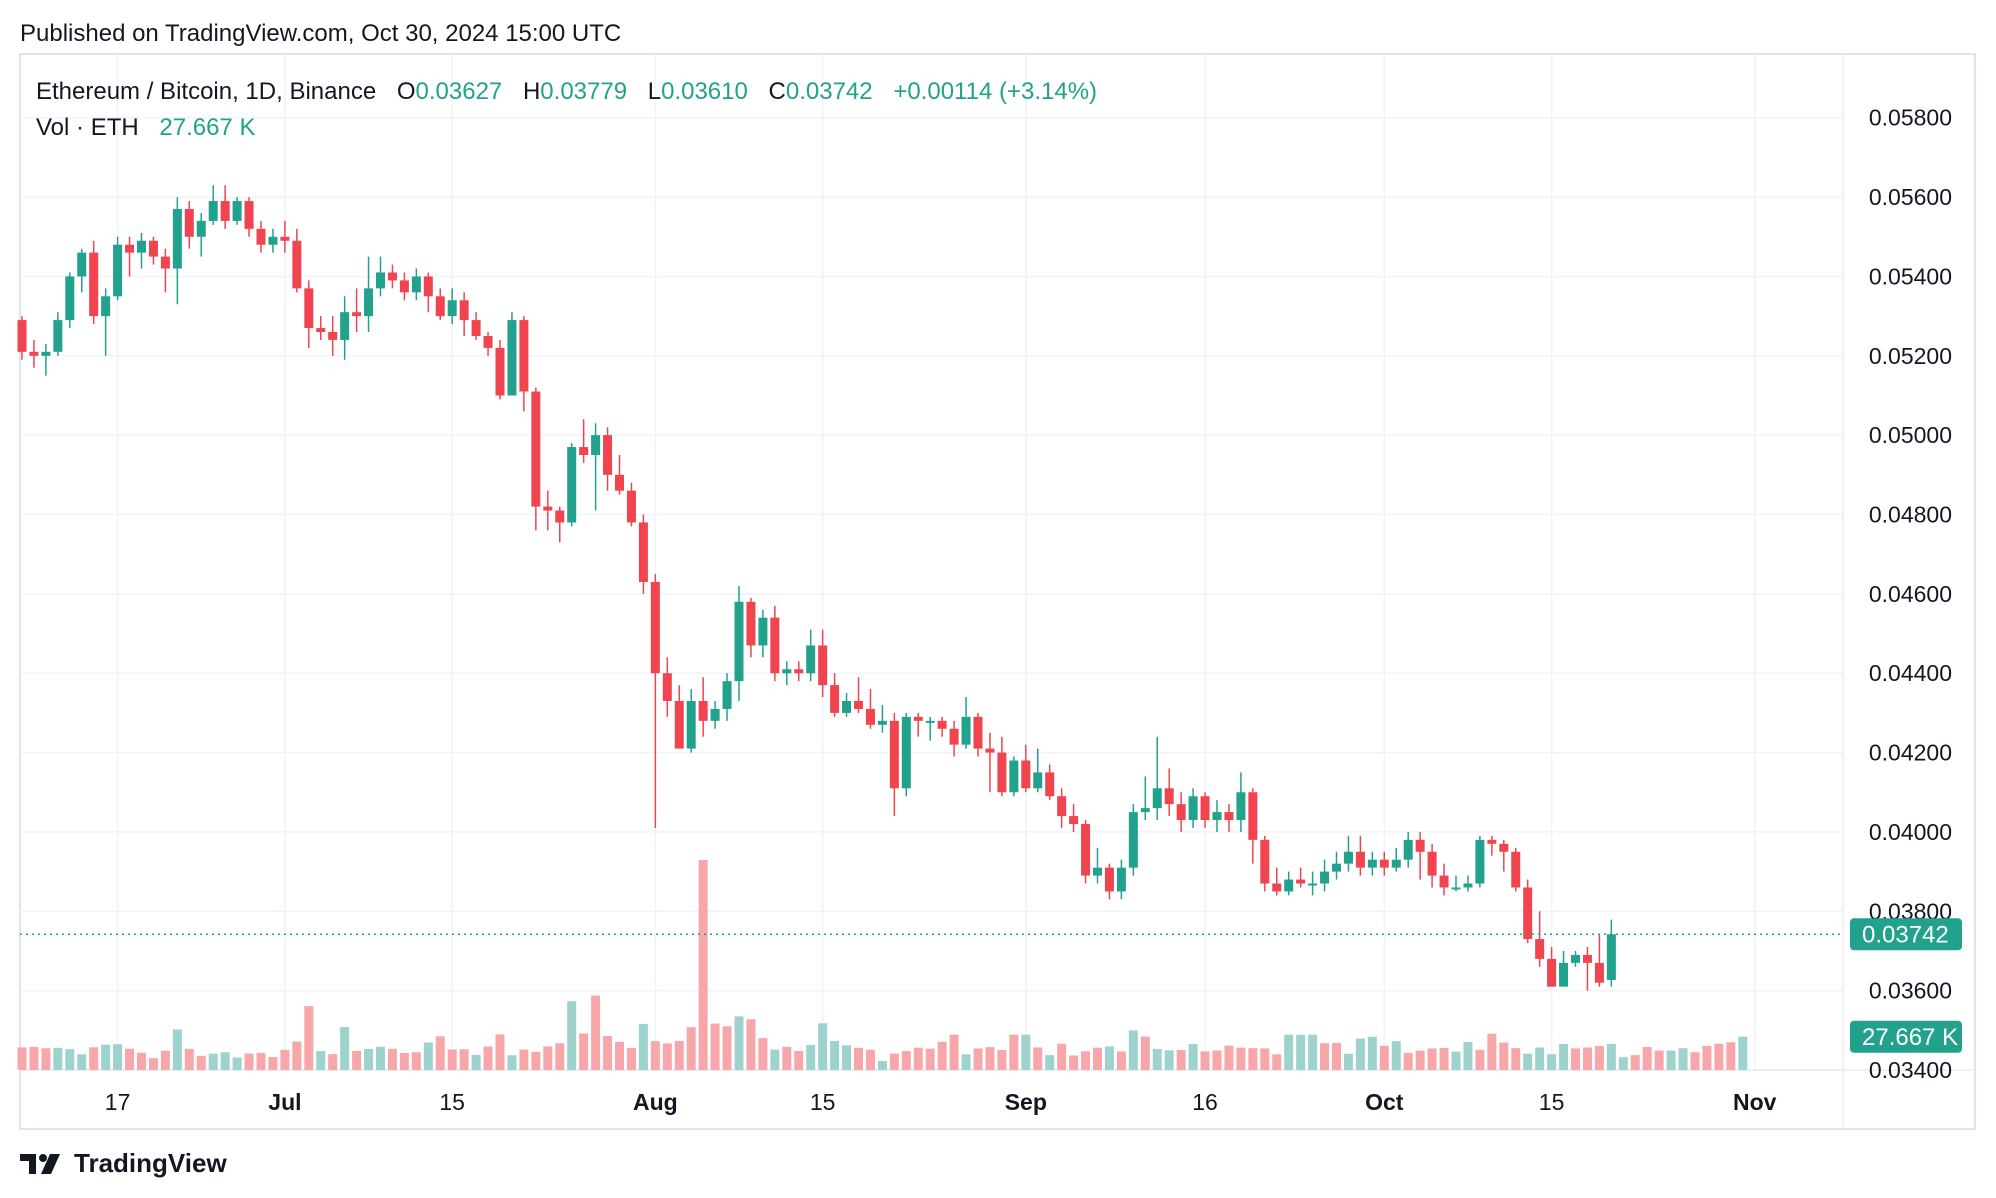 Image resolution: width=1996 pixels, height=1198 pixels. I want to click on volume-row: Vol · ETH 27.667 K, so click(566, 128).